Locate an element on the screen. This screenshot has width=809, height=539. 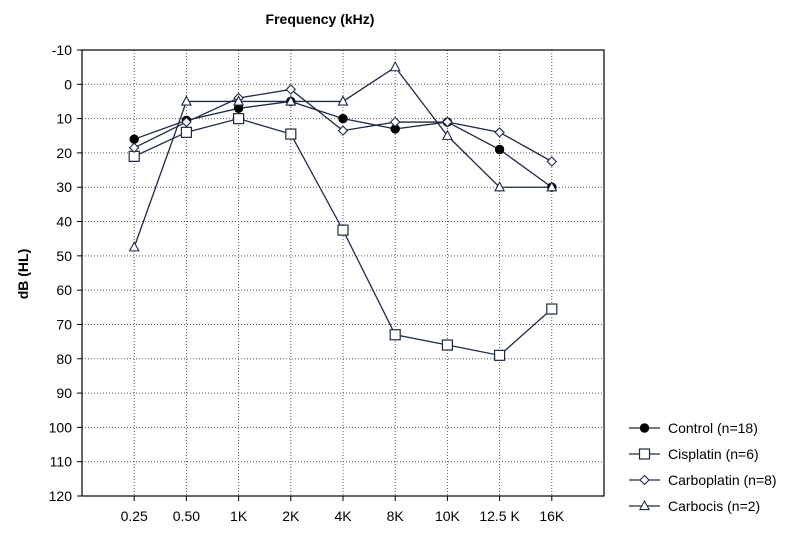
x-tick-label: 10K is located at coordinates (448, 516).